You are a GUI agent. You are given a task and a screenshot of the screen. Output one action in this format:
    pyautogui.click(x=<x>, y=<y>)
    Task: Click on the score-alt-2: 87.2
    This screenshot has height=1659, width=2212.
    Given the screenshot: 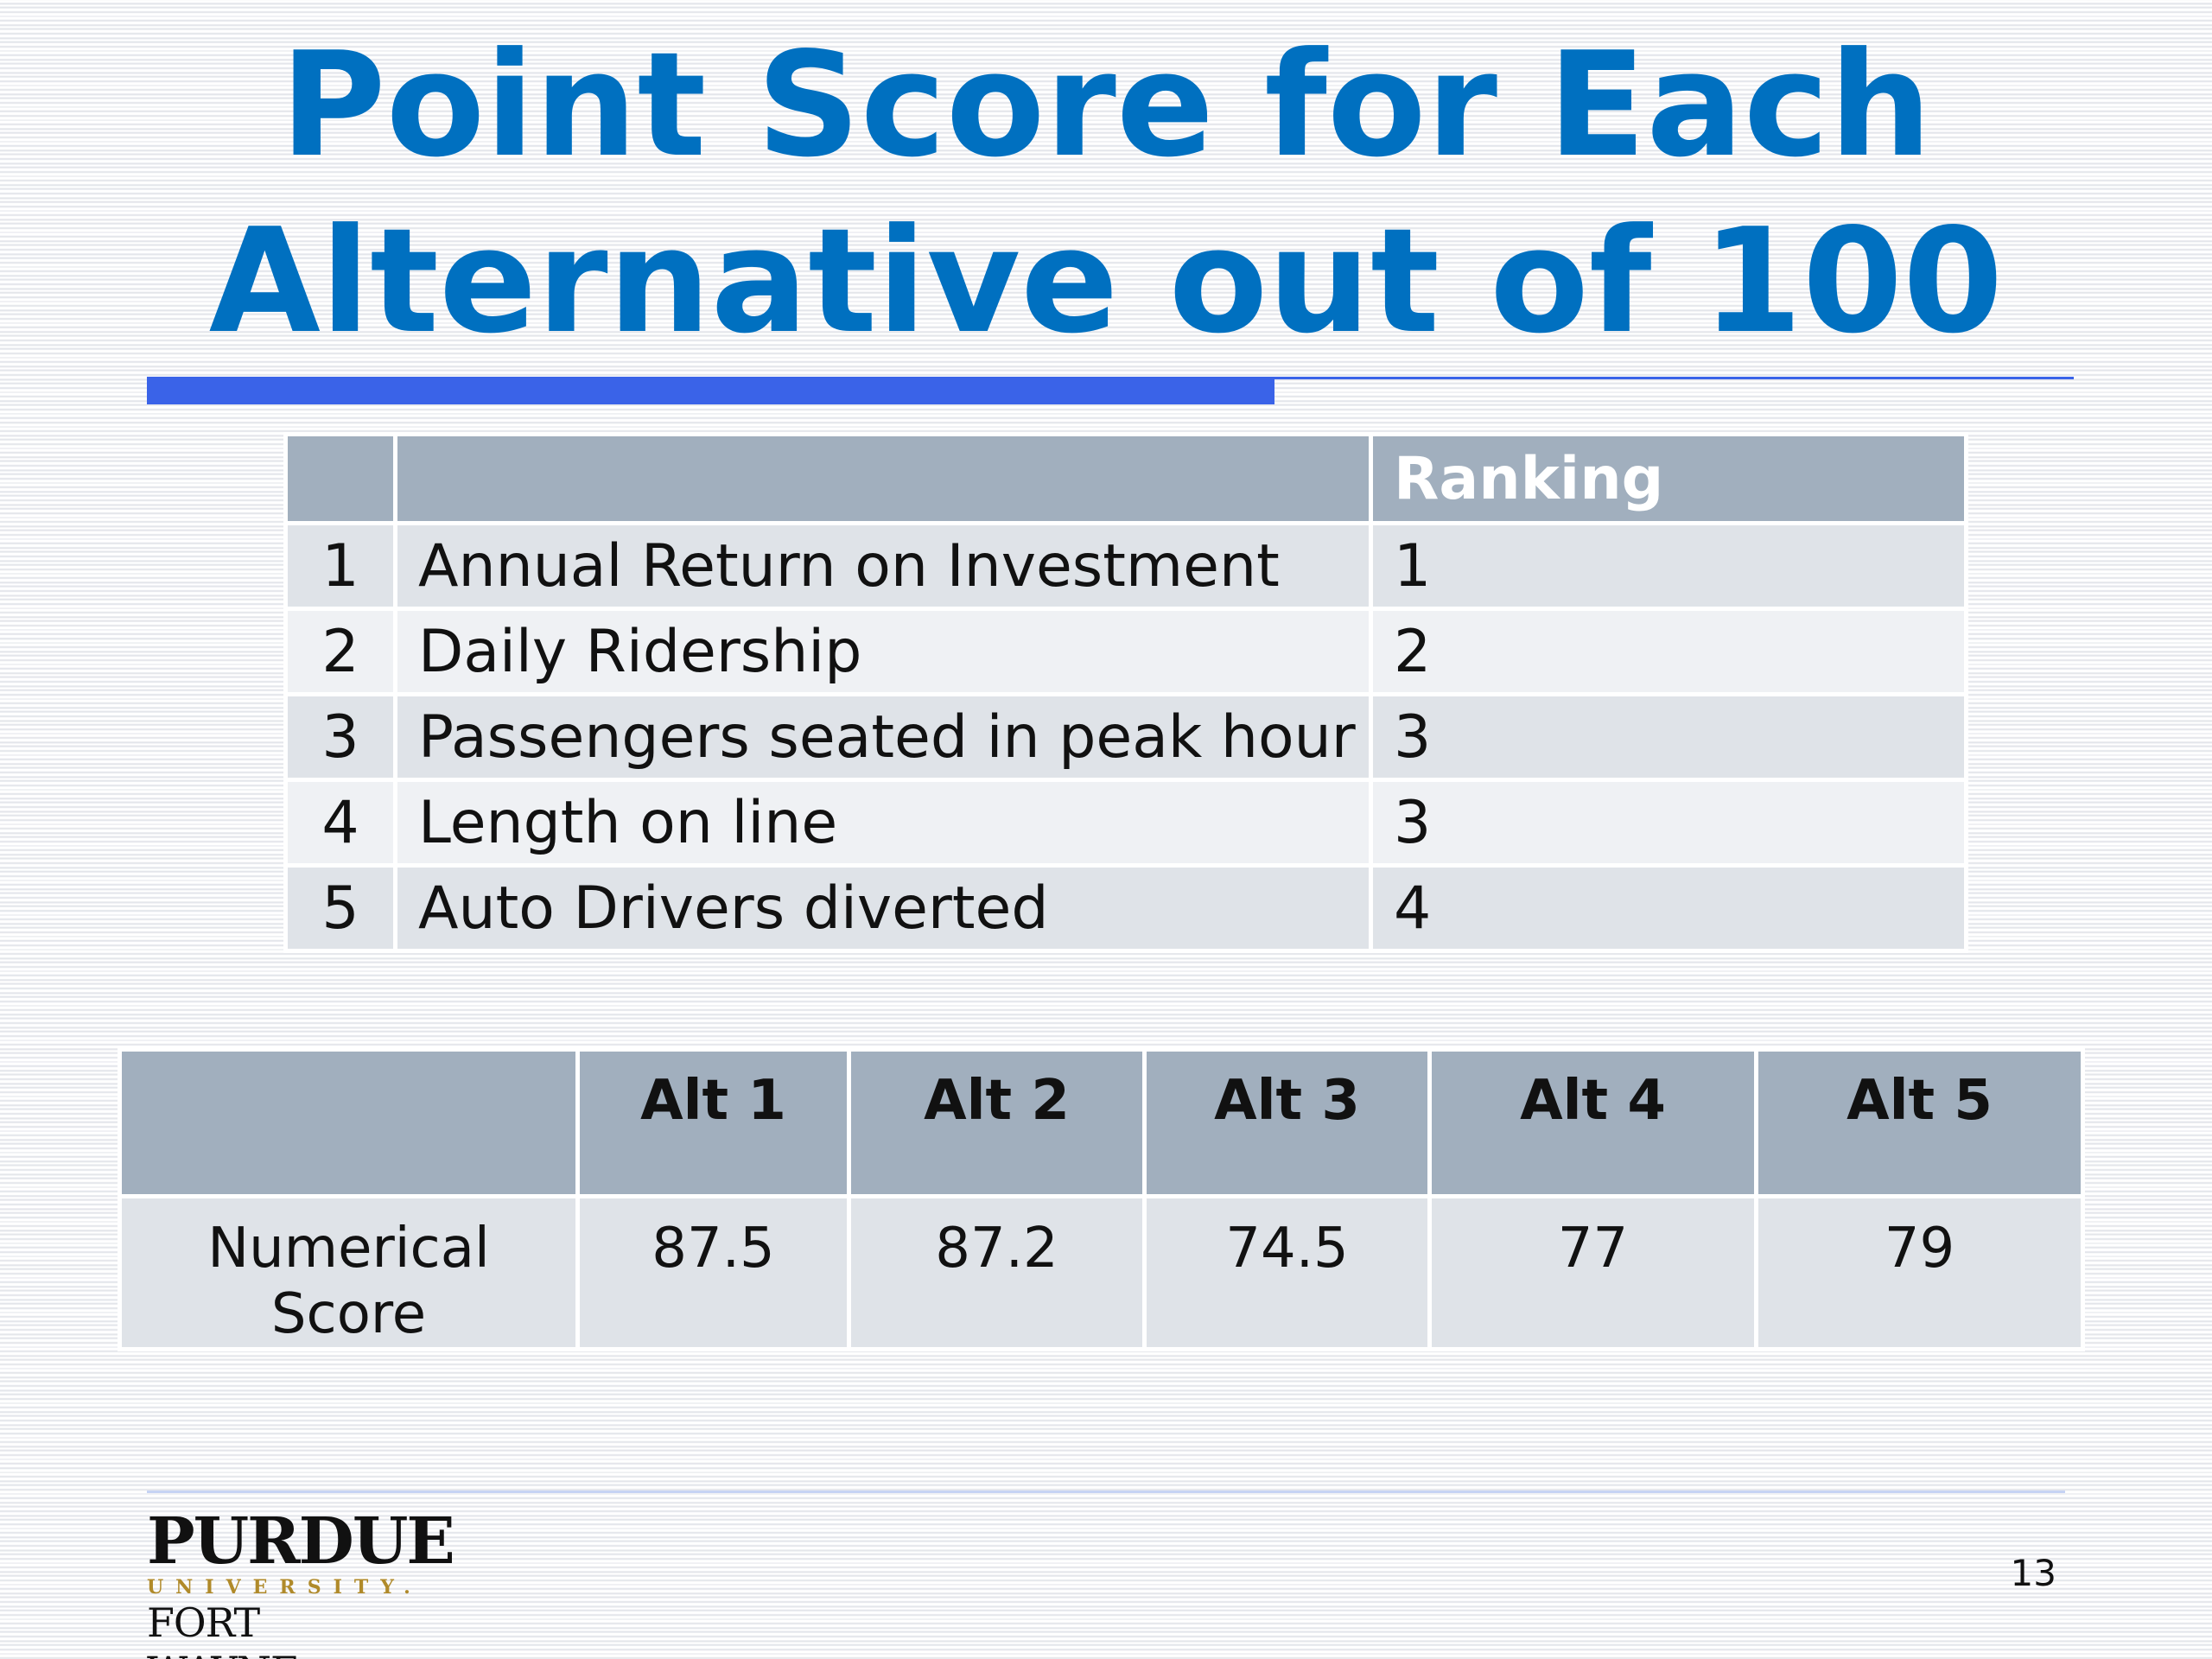 What is the action you would take?
    pyautogui.click(x=997, y=1272)
    